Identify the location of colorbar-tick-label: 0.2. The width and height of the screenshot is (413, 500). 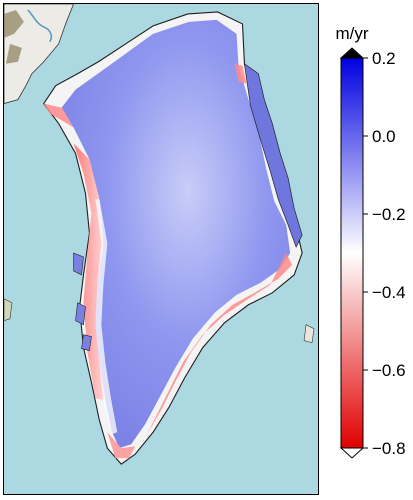
(384, 58).